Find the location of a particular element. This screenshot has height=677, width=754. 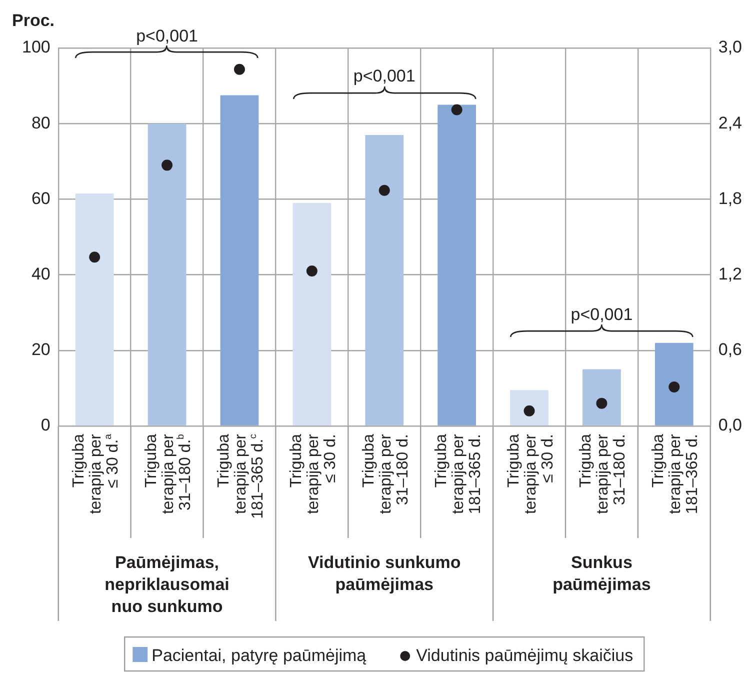

y-tick-label: 100 is located at coordinates (36, 47).